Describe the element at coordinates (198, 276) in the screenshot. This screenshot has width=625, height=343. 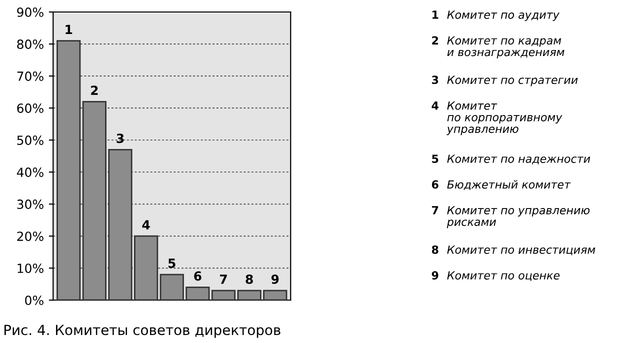
I see `x-tick-label: 6` at that location.